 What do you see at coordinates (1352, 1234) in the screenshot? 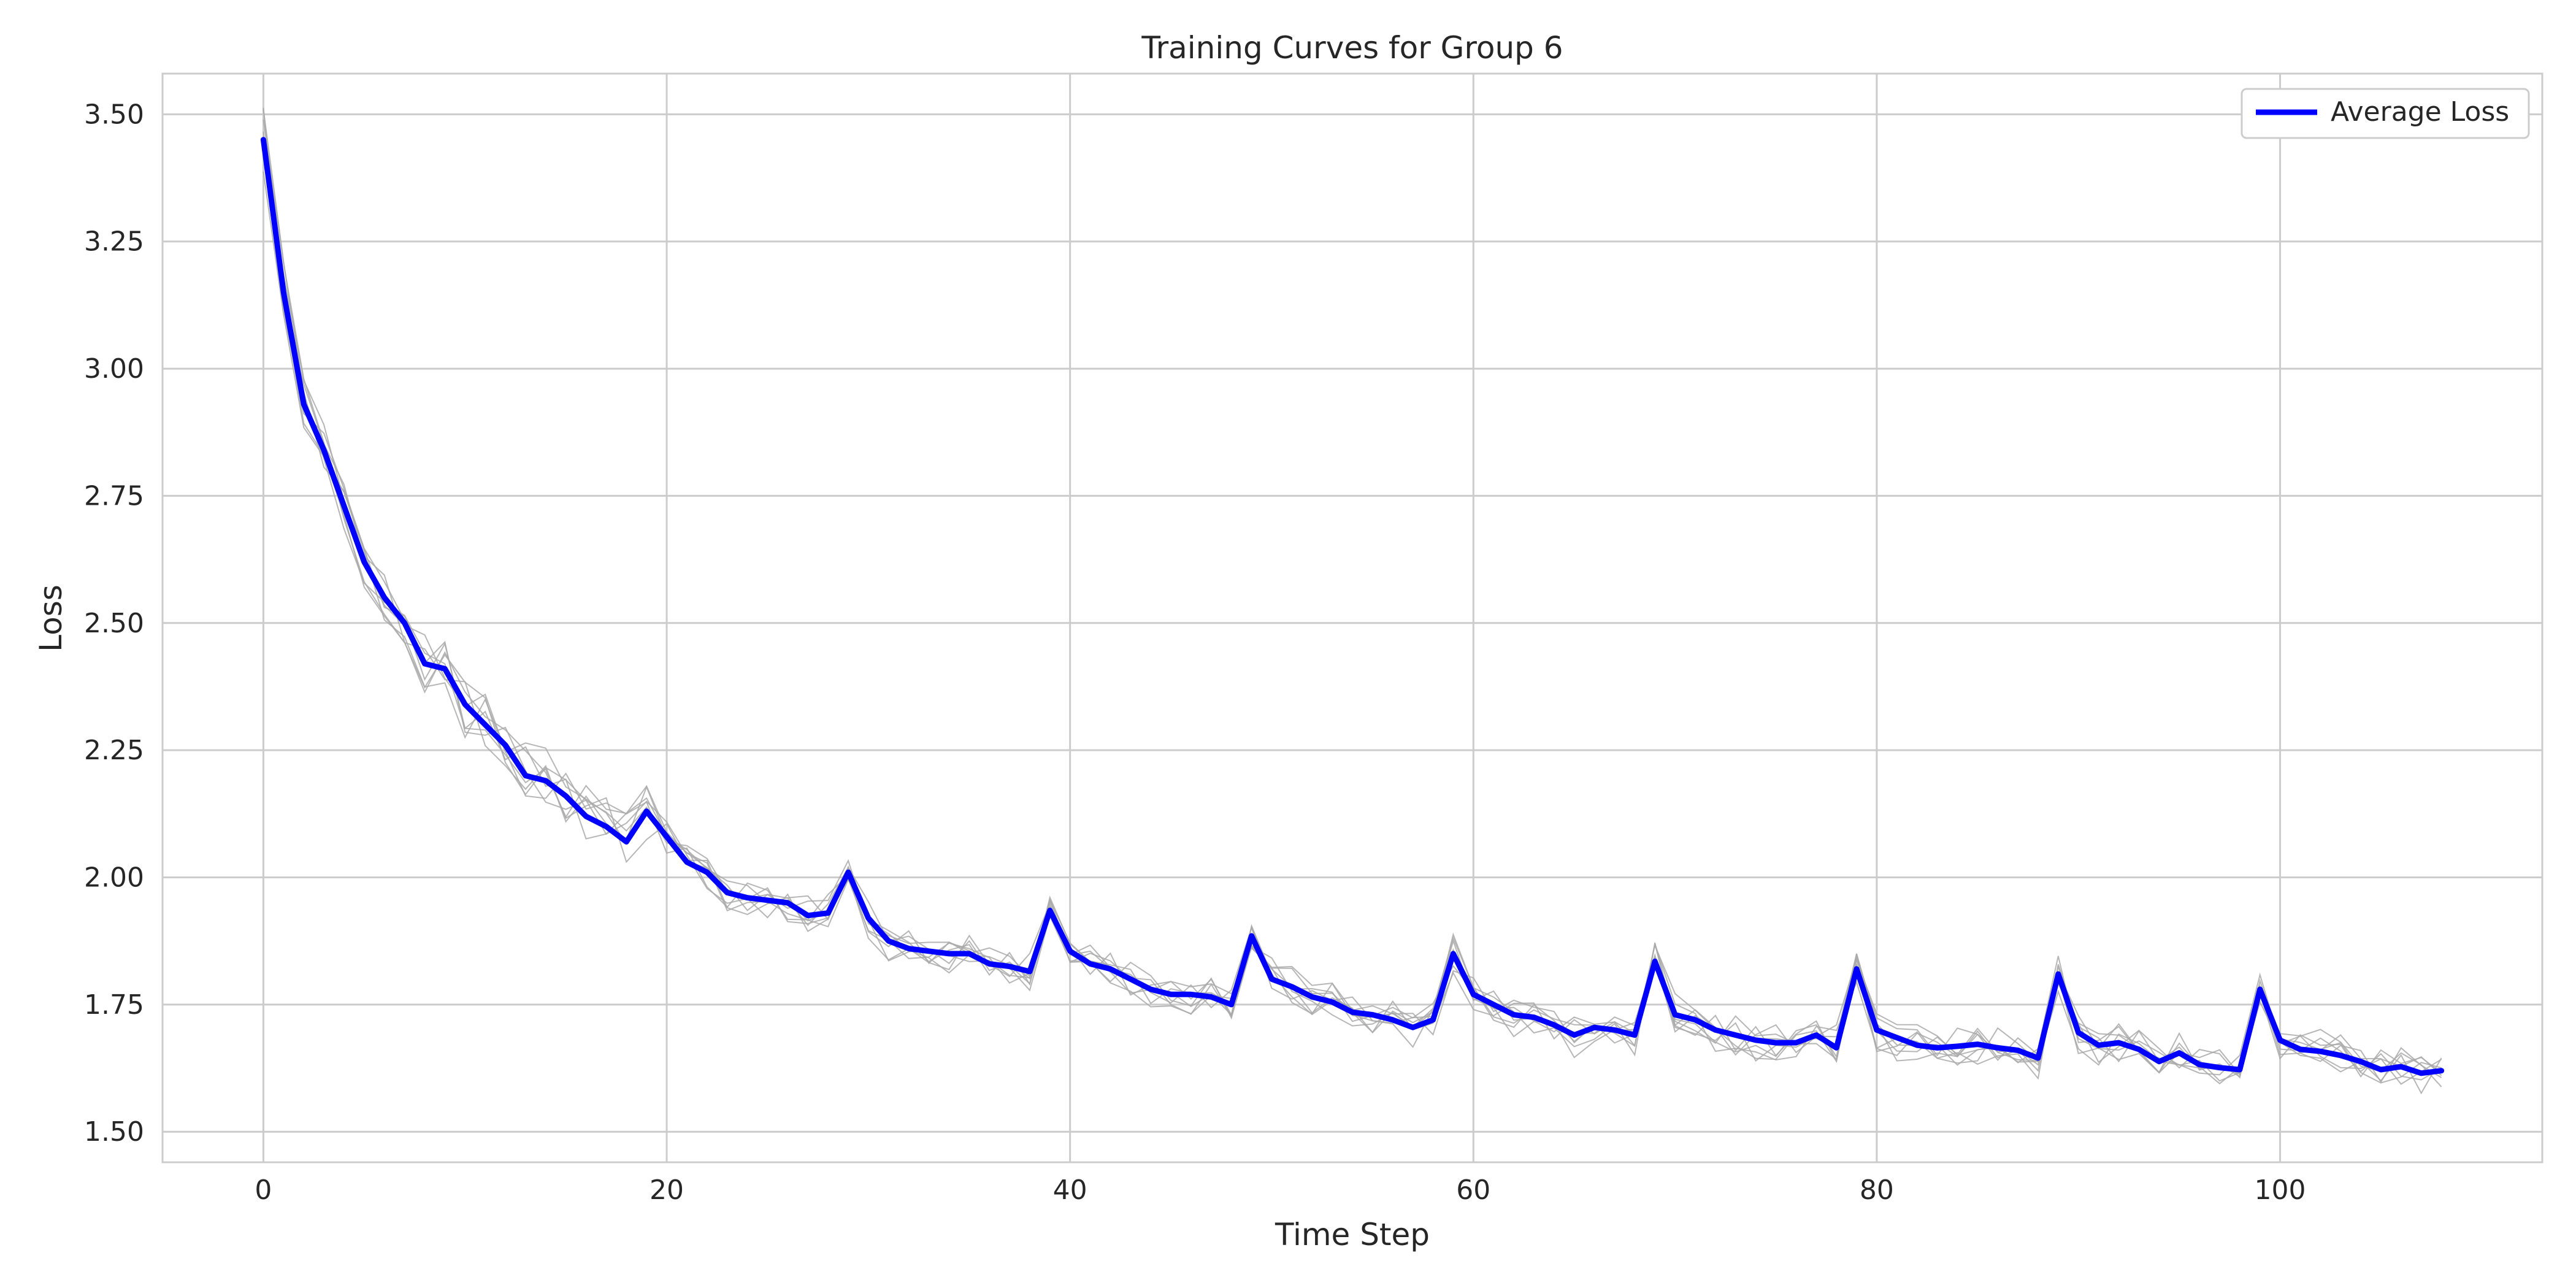
I see `x-axis-title: Time Step` at bounding box center [1352, 1234].